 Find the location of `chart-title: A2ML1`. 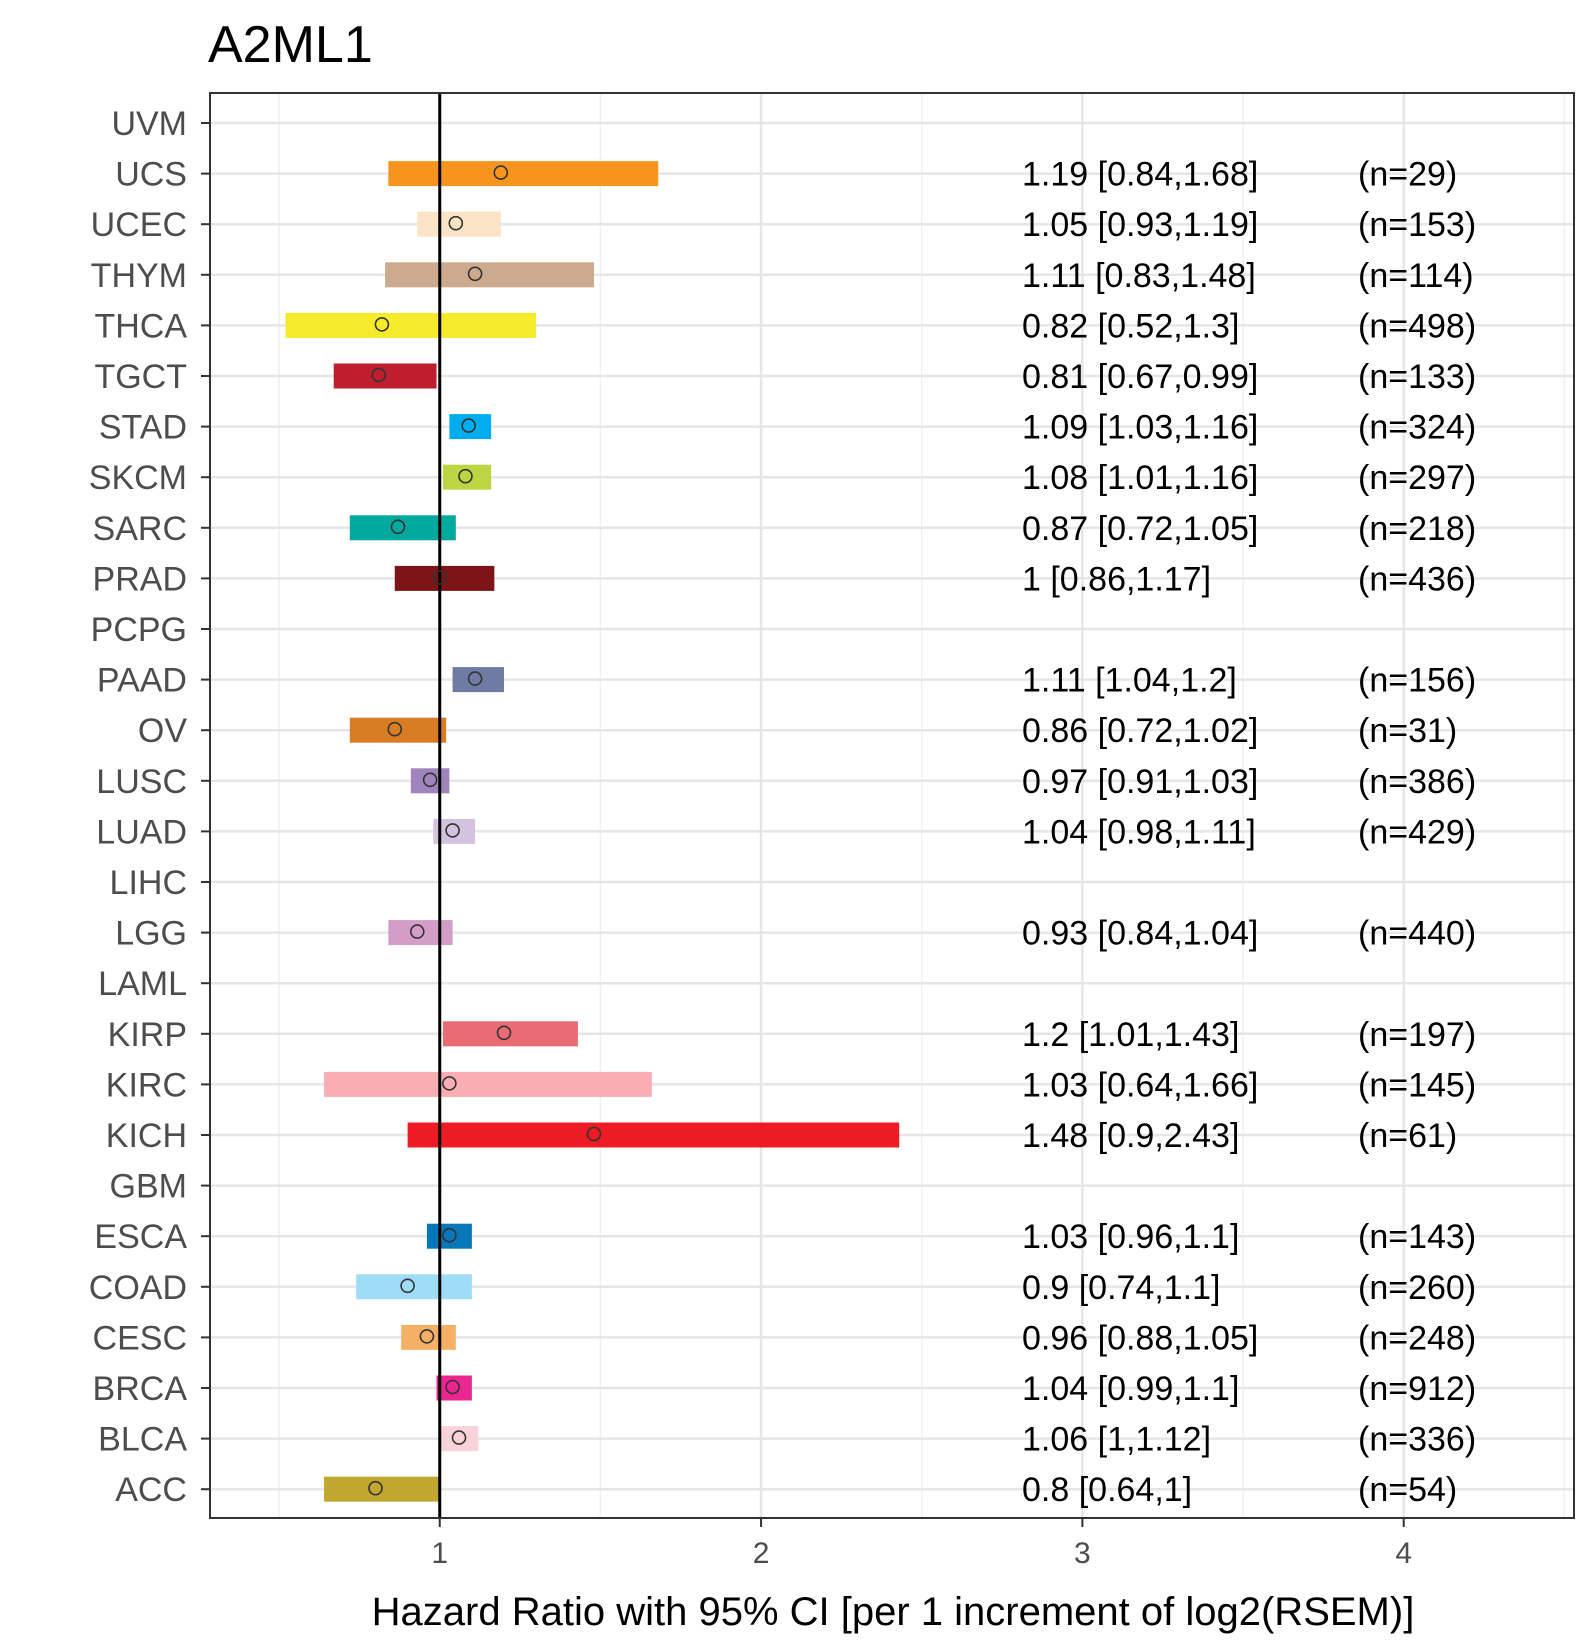

chart-title: A2ML1 is located at coordinates (290, 45).